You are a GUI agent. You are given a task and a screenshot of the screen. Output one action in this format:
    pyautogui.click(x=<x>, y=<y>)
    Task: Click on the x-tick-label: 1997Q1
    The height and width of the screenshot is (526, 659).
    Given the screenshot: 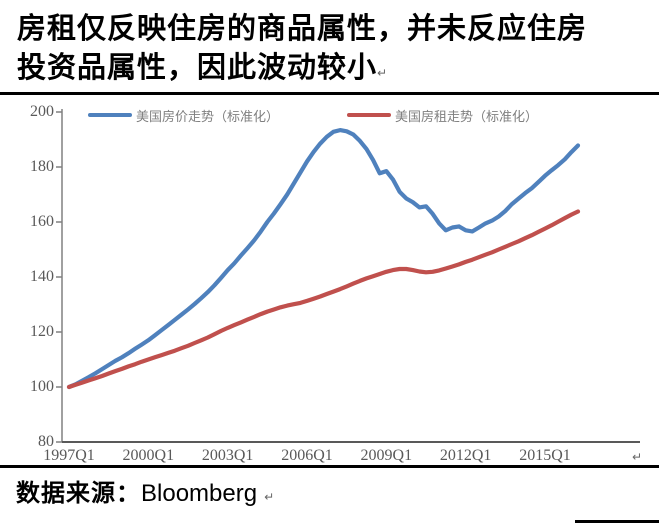 What is the action you would take?
    pyautogui.click(x=69, y=455)
    